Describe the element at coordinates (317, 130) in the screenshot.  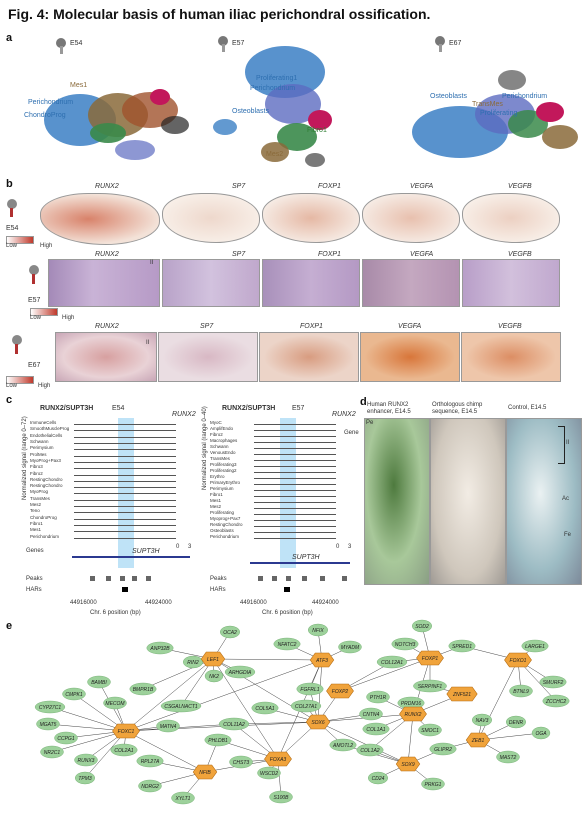
I see `label-fibro1: Fibro1` at that location.